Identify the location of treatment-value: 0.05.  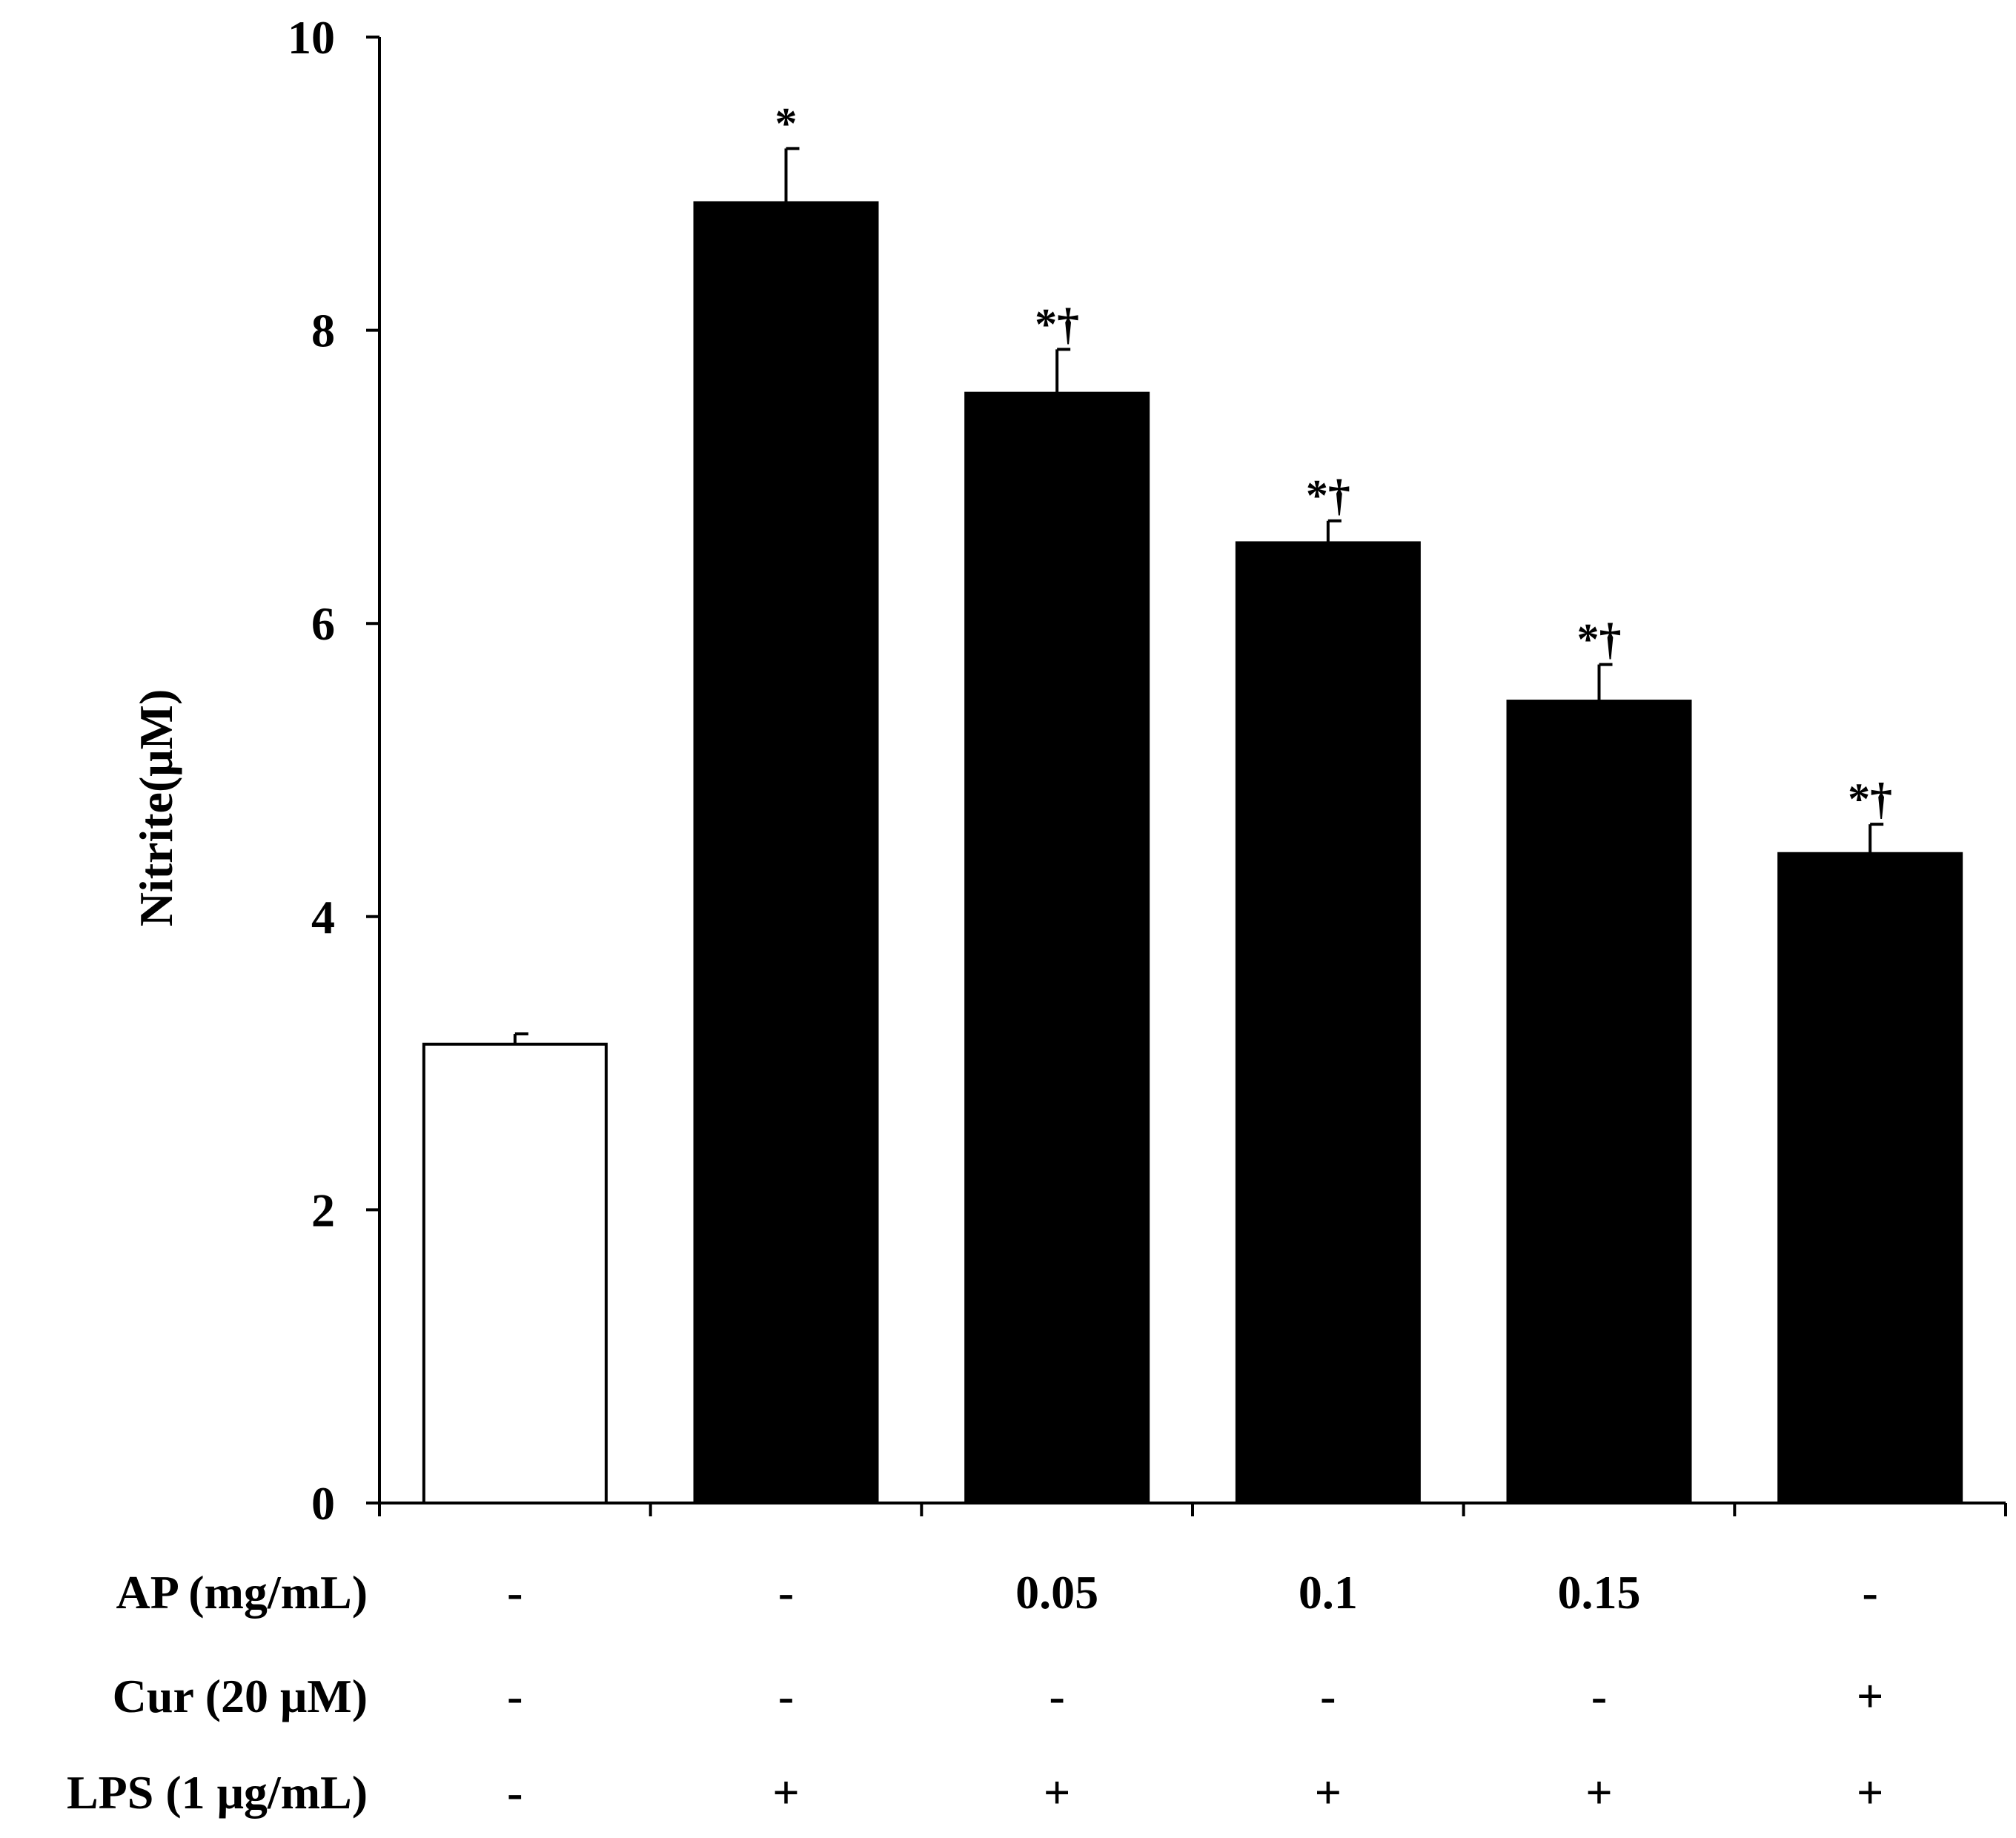
(1056, 1592).